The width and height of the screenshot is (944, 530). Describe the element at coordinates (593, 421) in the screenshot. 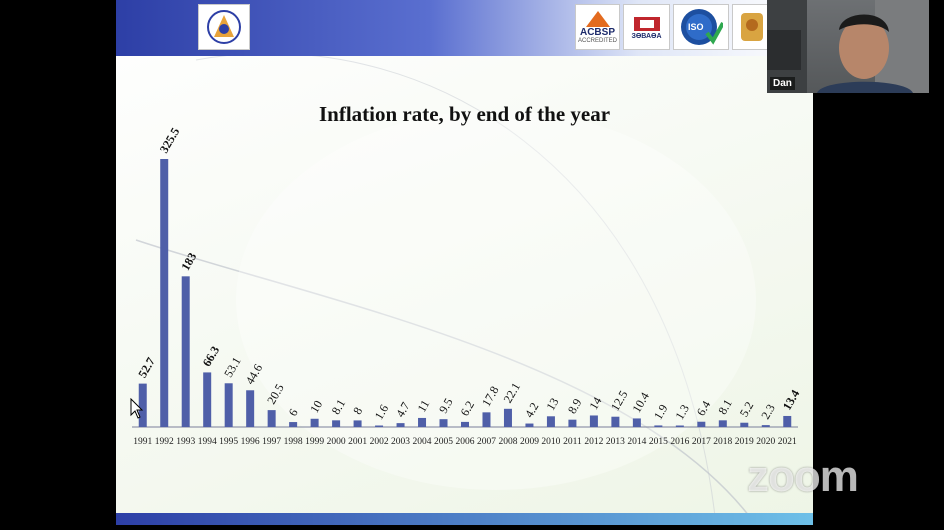

I see `bar-2012` at that location.